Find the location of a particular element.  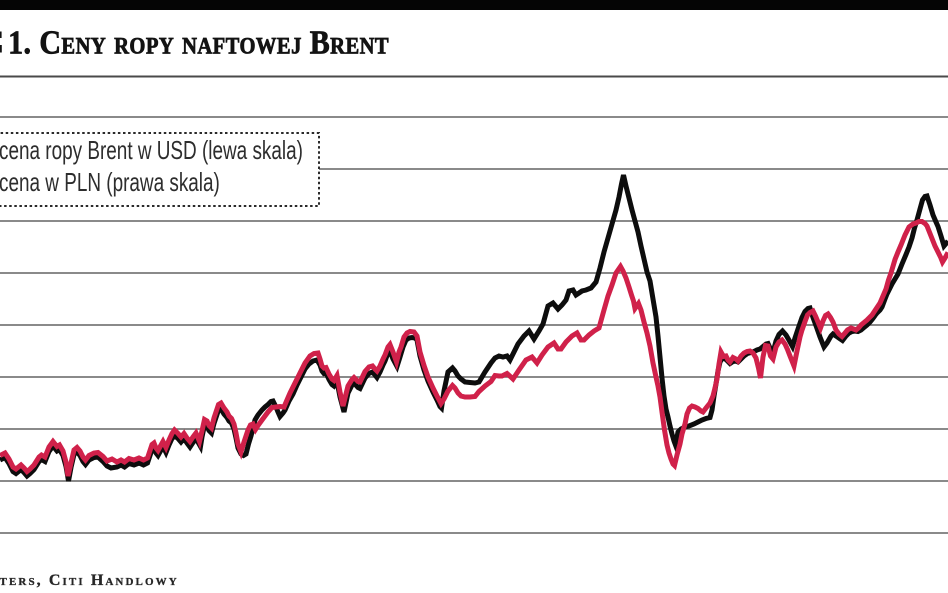

svg-text: 1. Ceny ropy naftowej Brent is located at coordinates (198, 42).